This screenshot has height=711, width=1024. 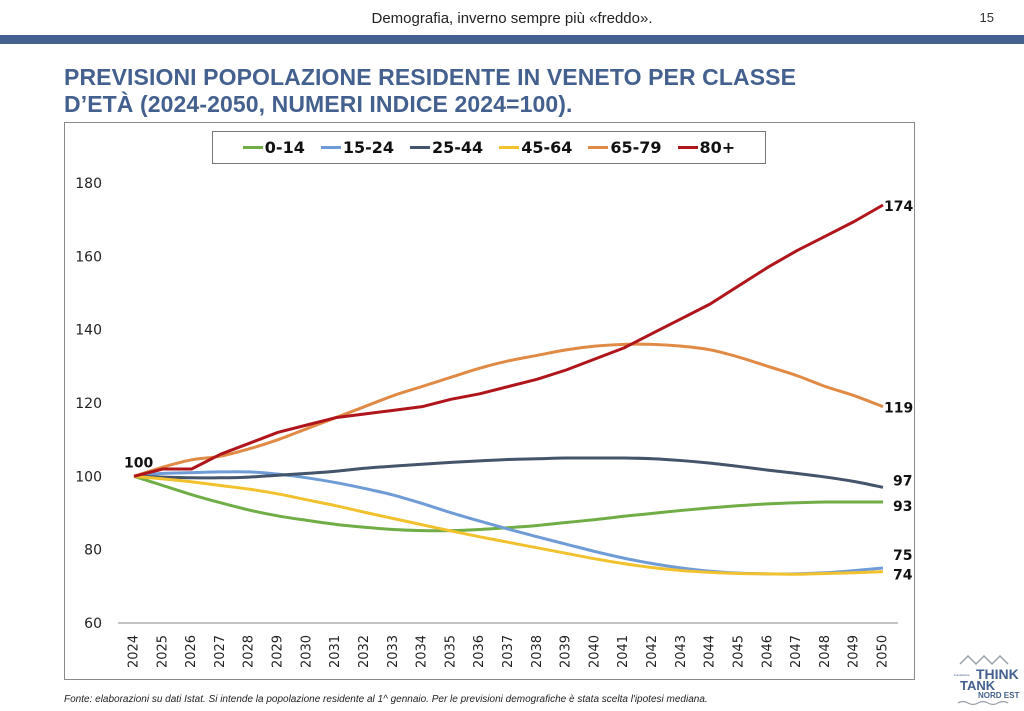 I want to click on logo-line1: THINK, so click(x=997, y=674).